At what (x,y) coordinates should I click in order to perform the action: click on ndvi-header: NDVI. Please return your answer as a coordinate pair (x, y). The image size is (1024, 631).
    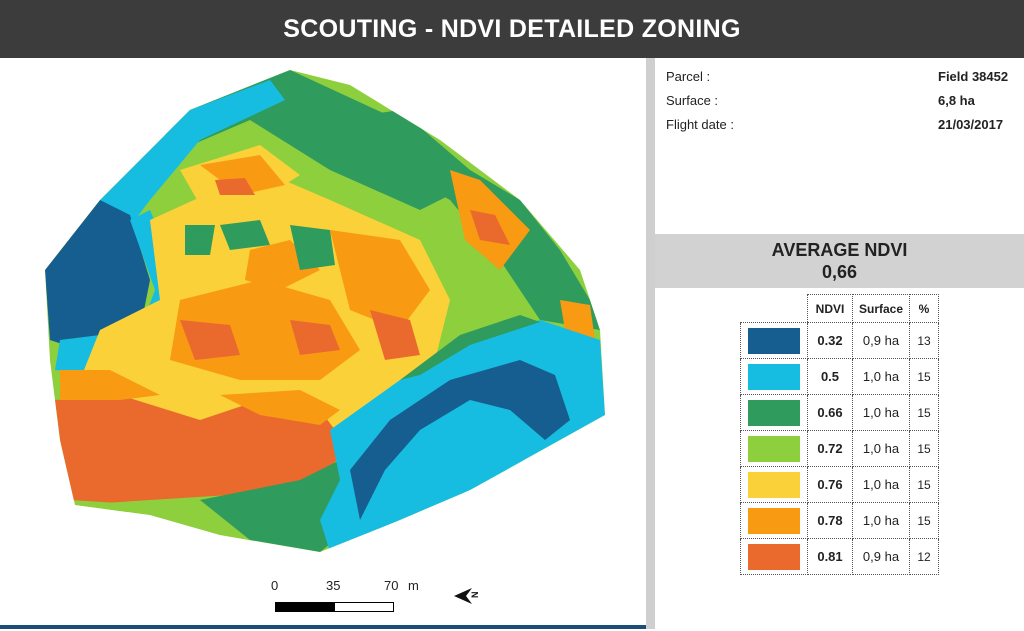
    Looking at the image, I should click on (830, 308).